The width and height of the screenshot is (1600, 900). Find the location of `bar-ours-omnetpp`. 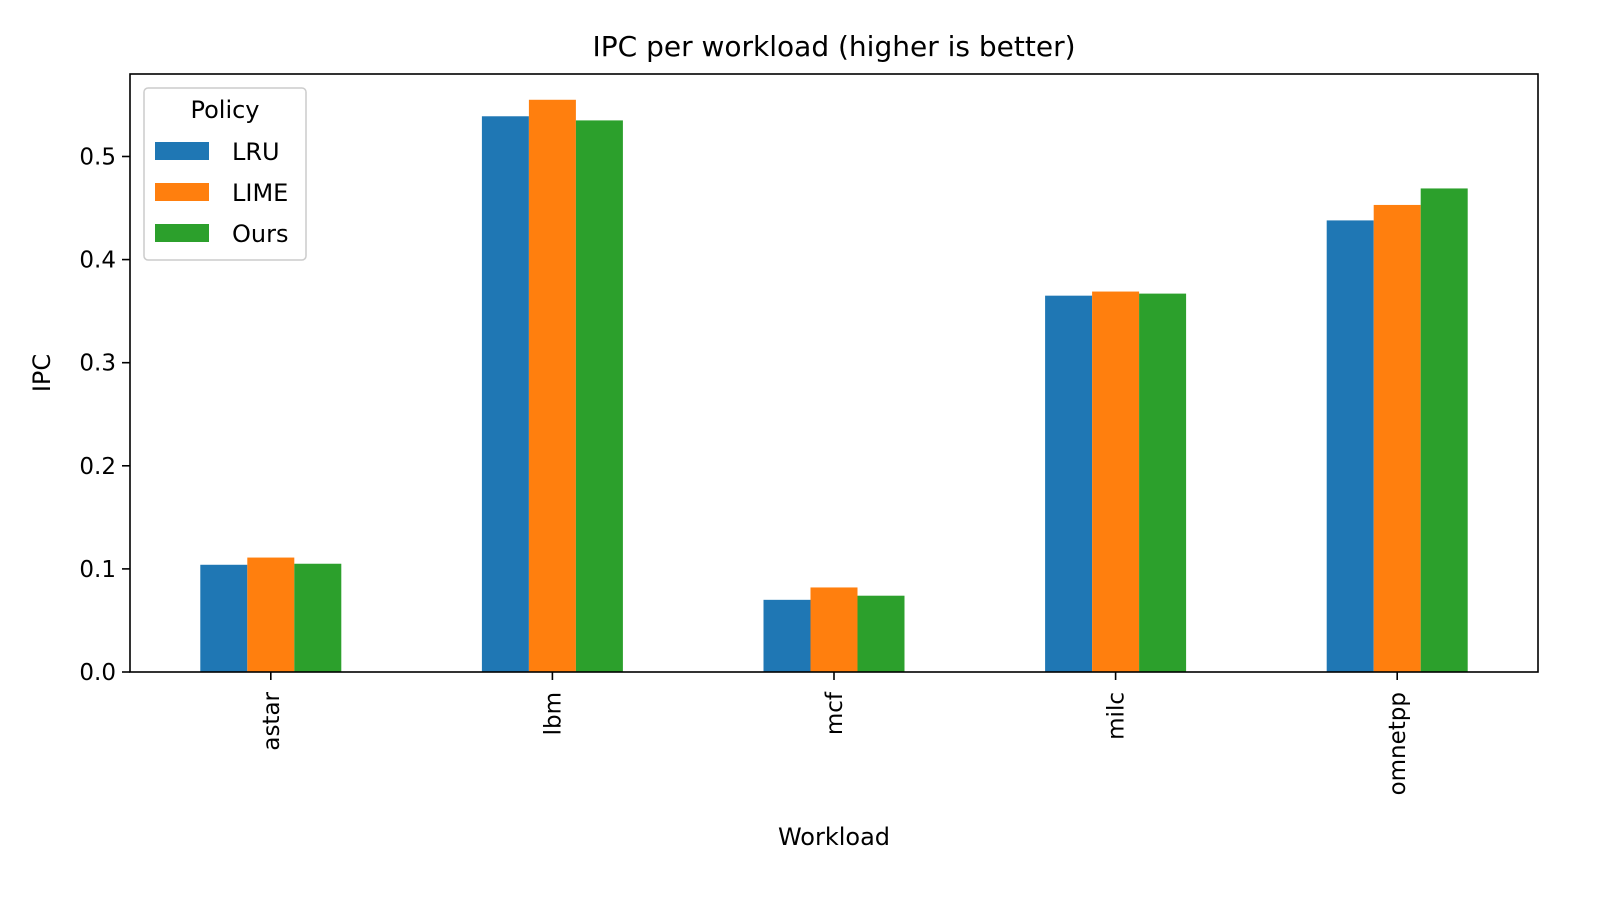

bar-ours-omnetpp is located at coordinates (1444, 430).